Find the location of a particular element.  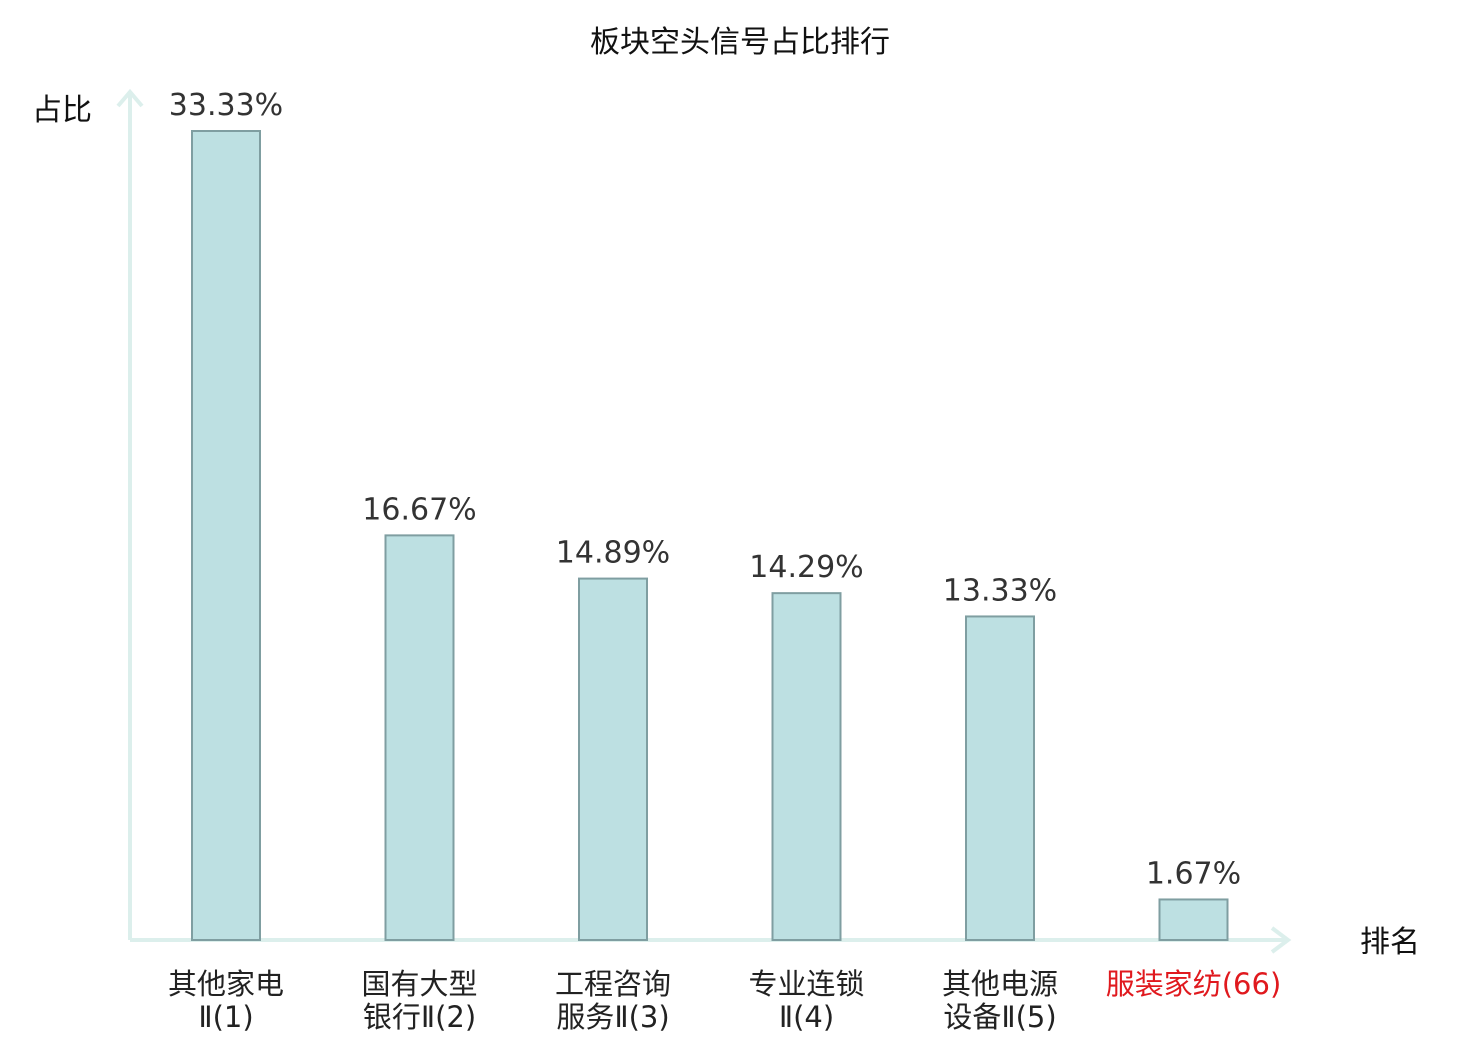

value-label-3: 14.89% is located at coordinates (613, 553).